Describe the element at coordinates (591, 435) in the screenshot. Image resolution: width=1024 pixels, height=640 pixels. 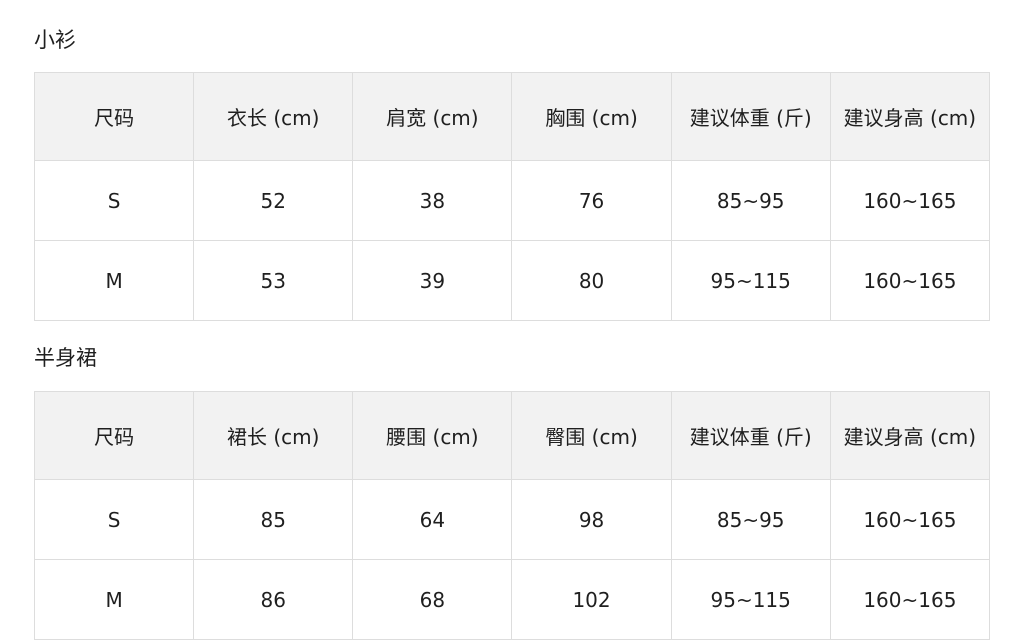
I see `header-cell: 臀围 (cm)` at that location.